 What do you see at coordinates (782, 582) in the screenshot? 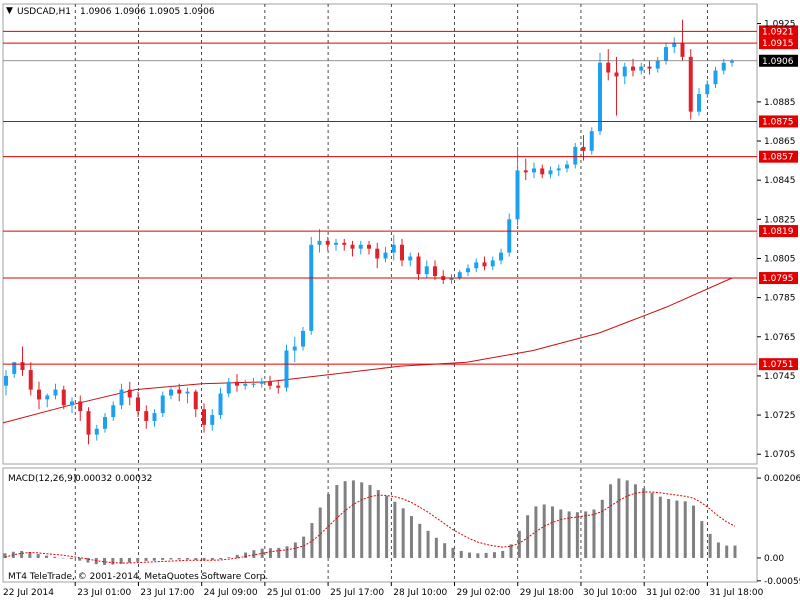
I see `macd-y-tick-label: -0.00059` at bounding box center [782, 582].